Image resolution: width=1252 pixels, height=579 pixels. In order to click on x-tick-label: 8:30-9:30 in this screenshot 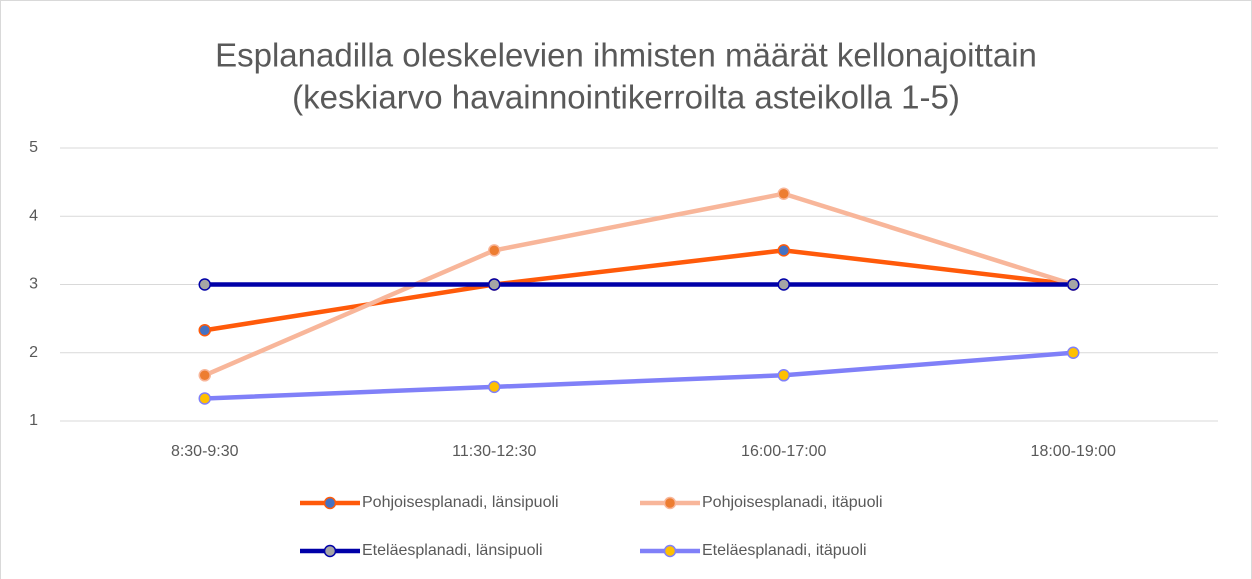, I will do `click(205, 451)`.